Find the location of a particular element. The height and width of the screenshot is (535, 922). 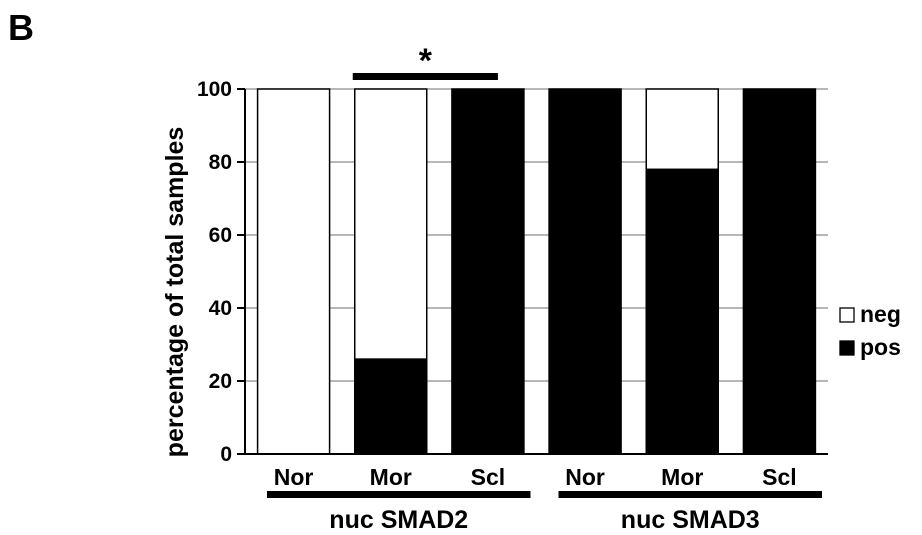

y-ticks: 0 20 40 60 80 100 is located at coordinates (221, 272).